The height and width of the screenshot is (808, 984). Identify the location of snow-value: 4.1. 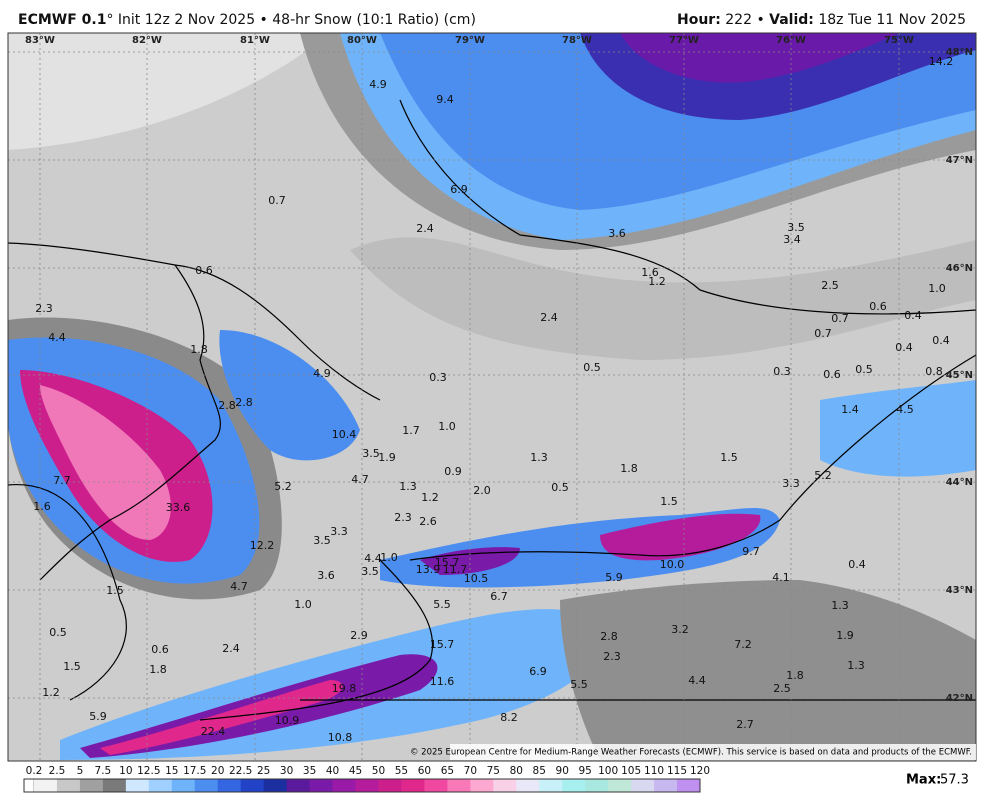
(781, 577).